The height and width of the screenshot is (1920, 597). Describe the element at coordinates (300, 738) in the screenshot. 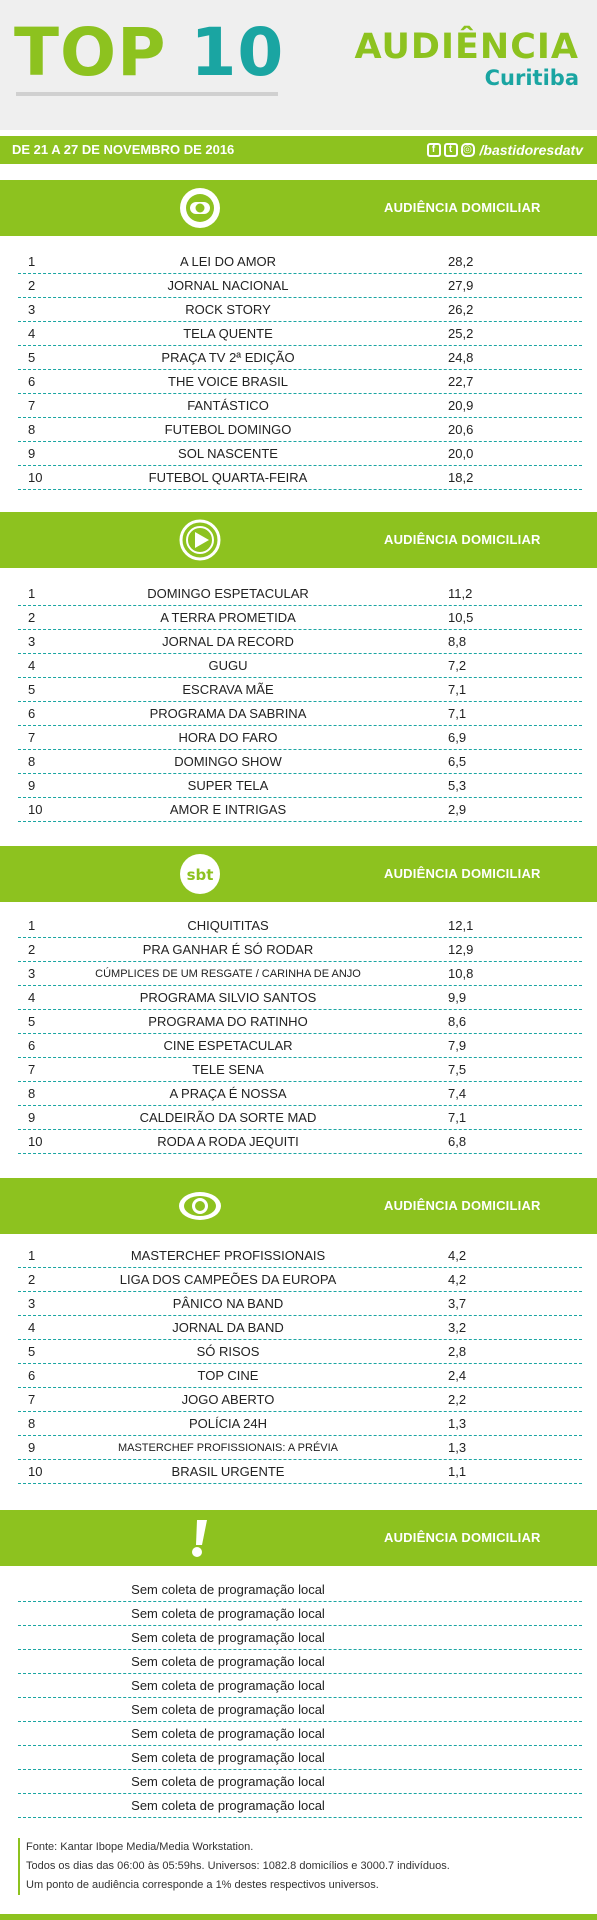

I see `table-row: 7 HORA DO FARO 6,9` at that location.